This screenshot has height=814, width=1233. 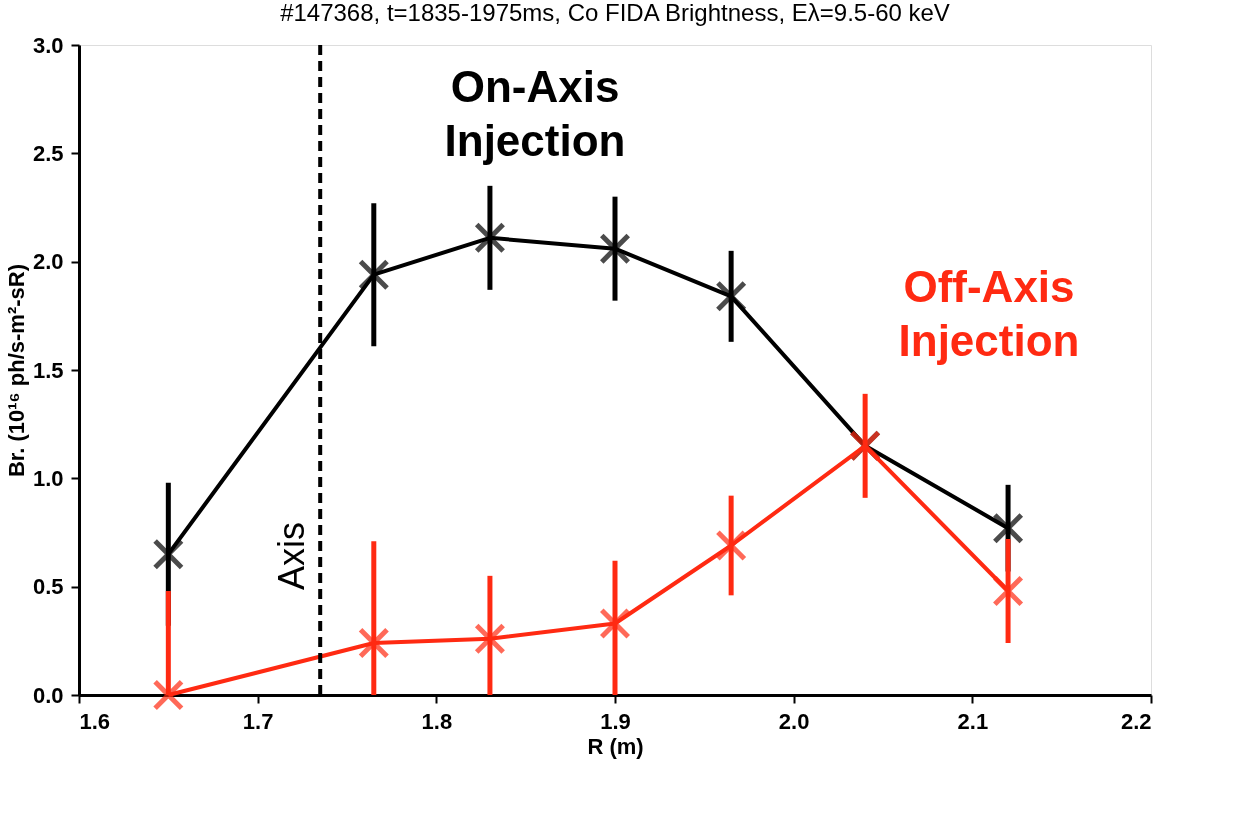 What do you see at coordinates (437, 721) in the screenshot?
I see `x-tick-label: 1.8` at bounding box center [437, 721].